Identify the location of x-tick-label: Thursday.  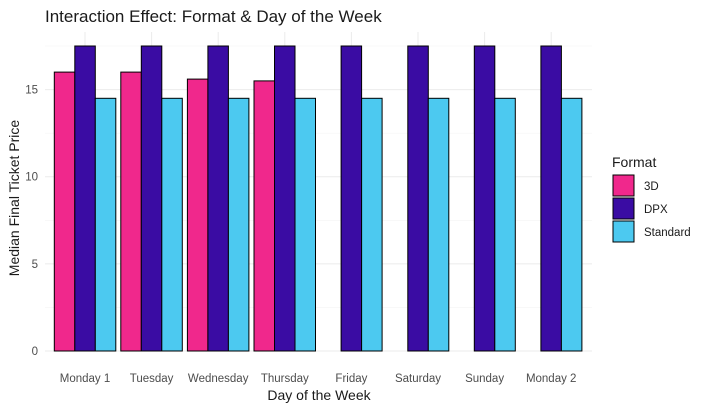
(285, 379).